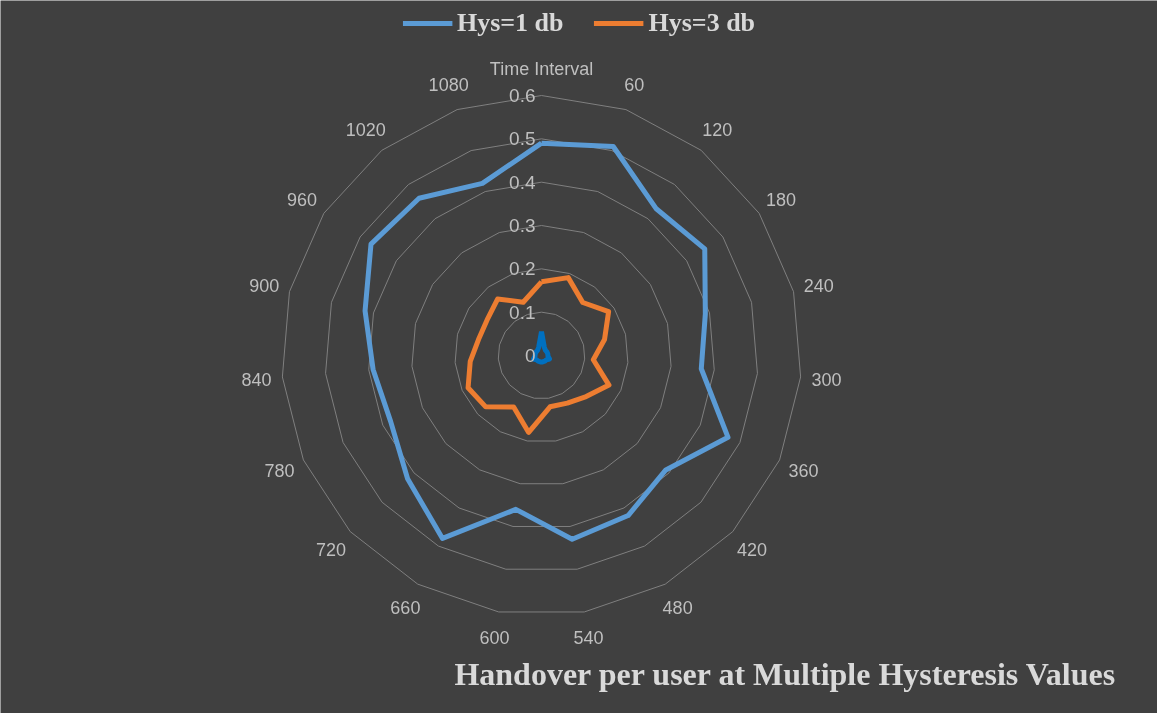 The height and width of the screenshot is (713, 1157). Describe the element at coordinates (302, 199) in the screenshot. I see `spoke-label: 960` at that location.